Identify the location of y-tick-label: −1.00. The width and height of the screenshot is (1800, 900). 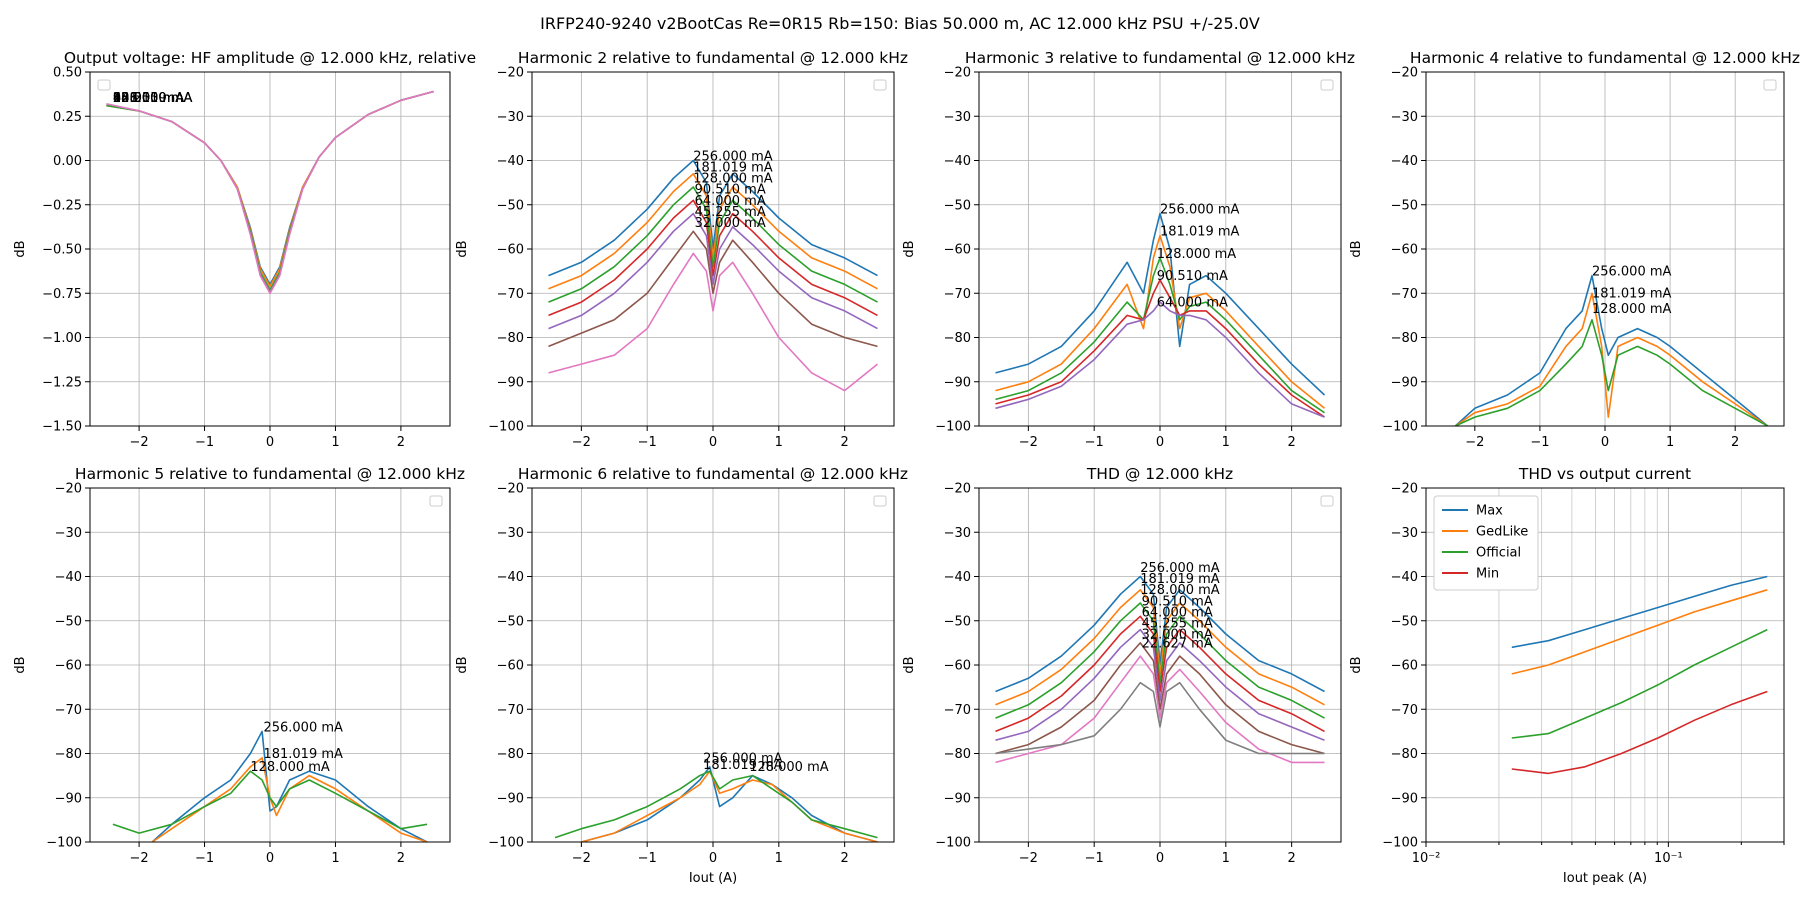
(62, 338).